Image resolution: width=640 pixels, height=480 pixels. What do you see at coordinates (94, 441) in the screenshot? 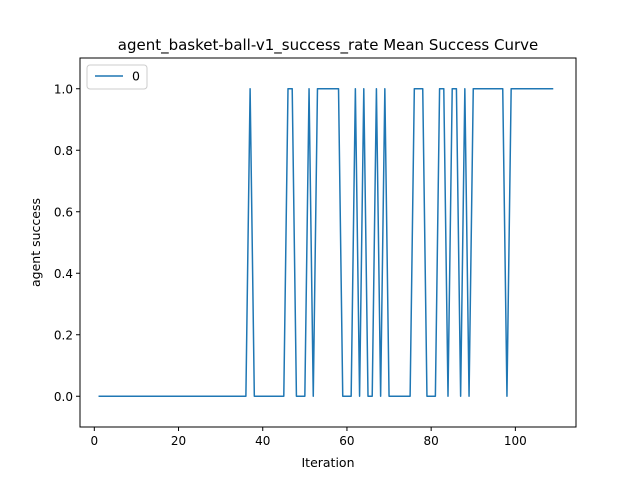
I see `x-tick-label: 0` at bounding box center [94, 441].